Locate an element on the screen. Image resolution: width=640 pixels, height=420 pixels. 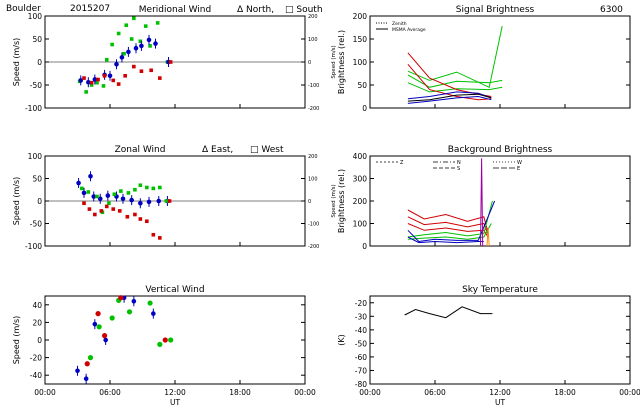
y-tick-label: -60 is located at coordinates (361, 357).